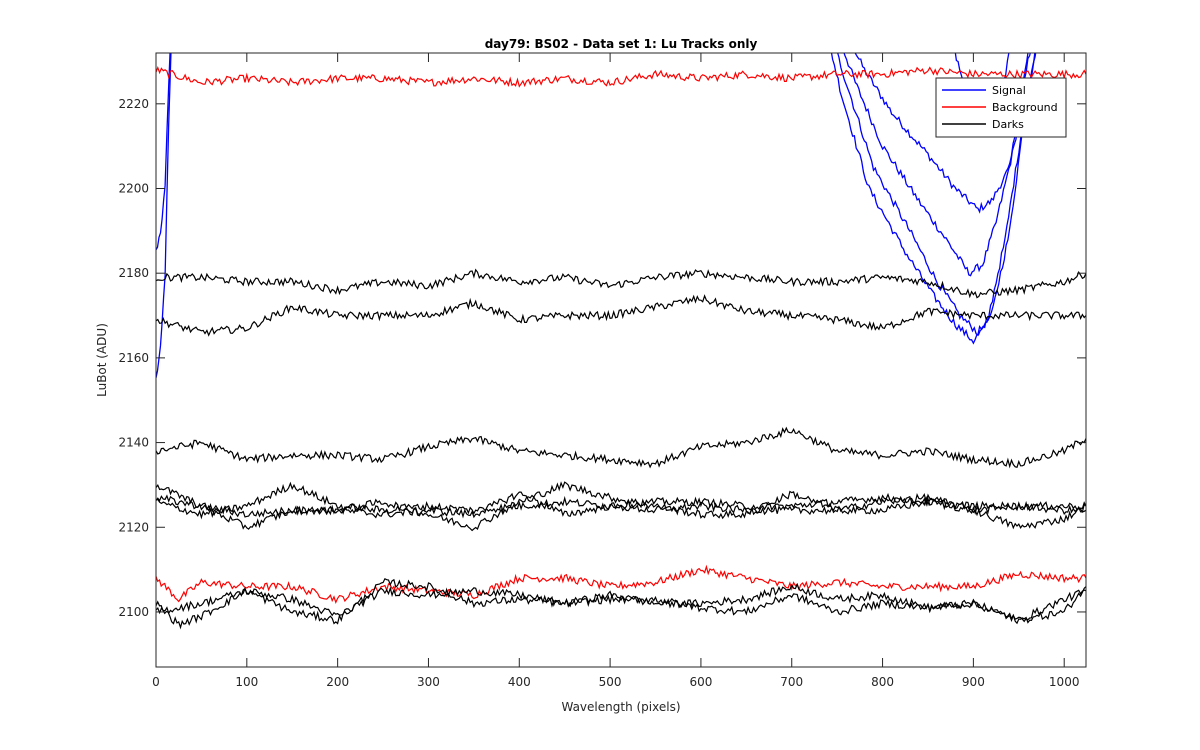 This screenshot has height=750, width=1200. Describe the element at coordinates (133, 527) in the screenshot. I see `y-tick-label: 2120` at that location.